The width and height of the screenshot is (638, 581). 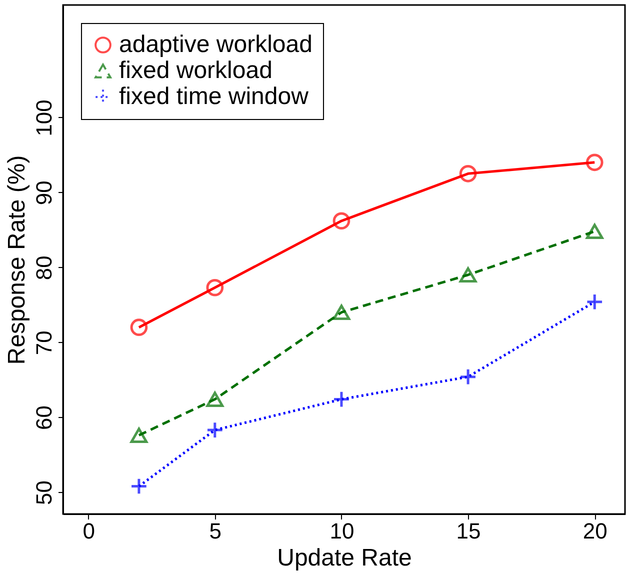 I want to click on x-tick-label: 10, so click(x=342, y=531).